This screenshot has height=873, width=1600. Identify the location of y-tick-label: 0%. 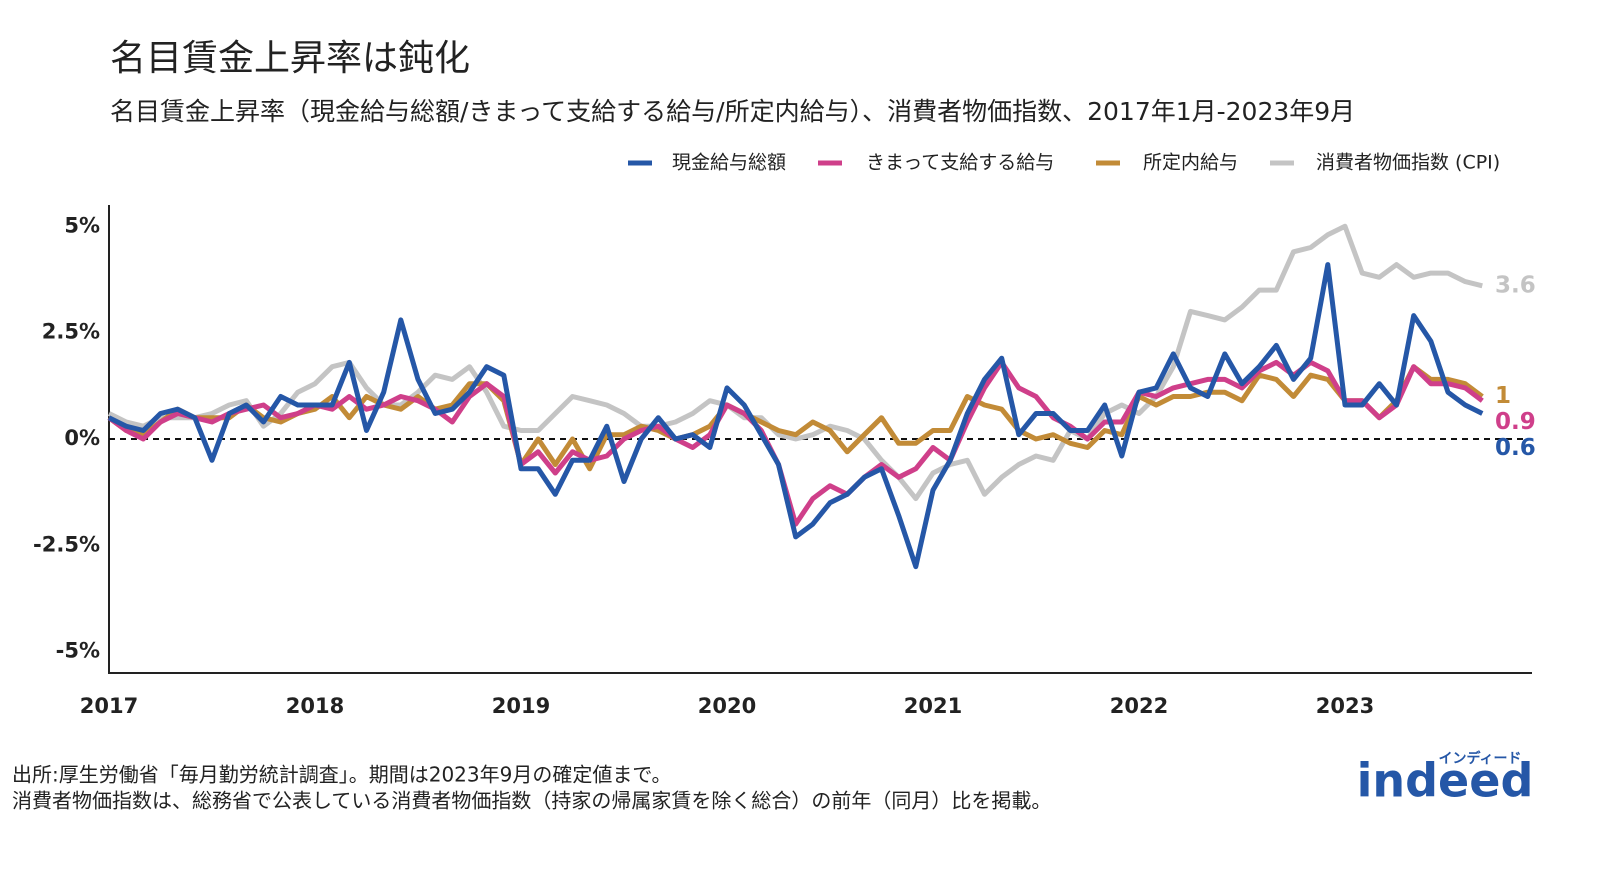
(82, 438).